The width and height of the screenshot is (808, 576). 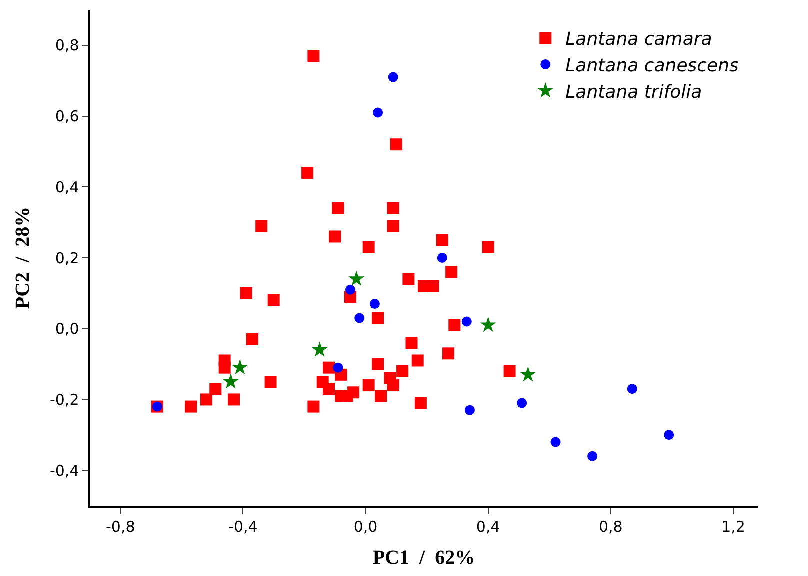 What do you see at coordinates (67, 117) in the screenshot?
I see `y-tick-label: 0,6` at bounding box center [67, 117].